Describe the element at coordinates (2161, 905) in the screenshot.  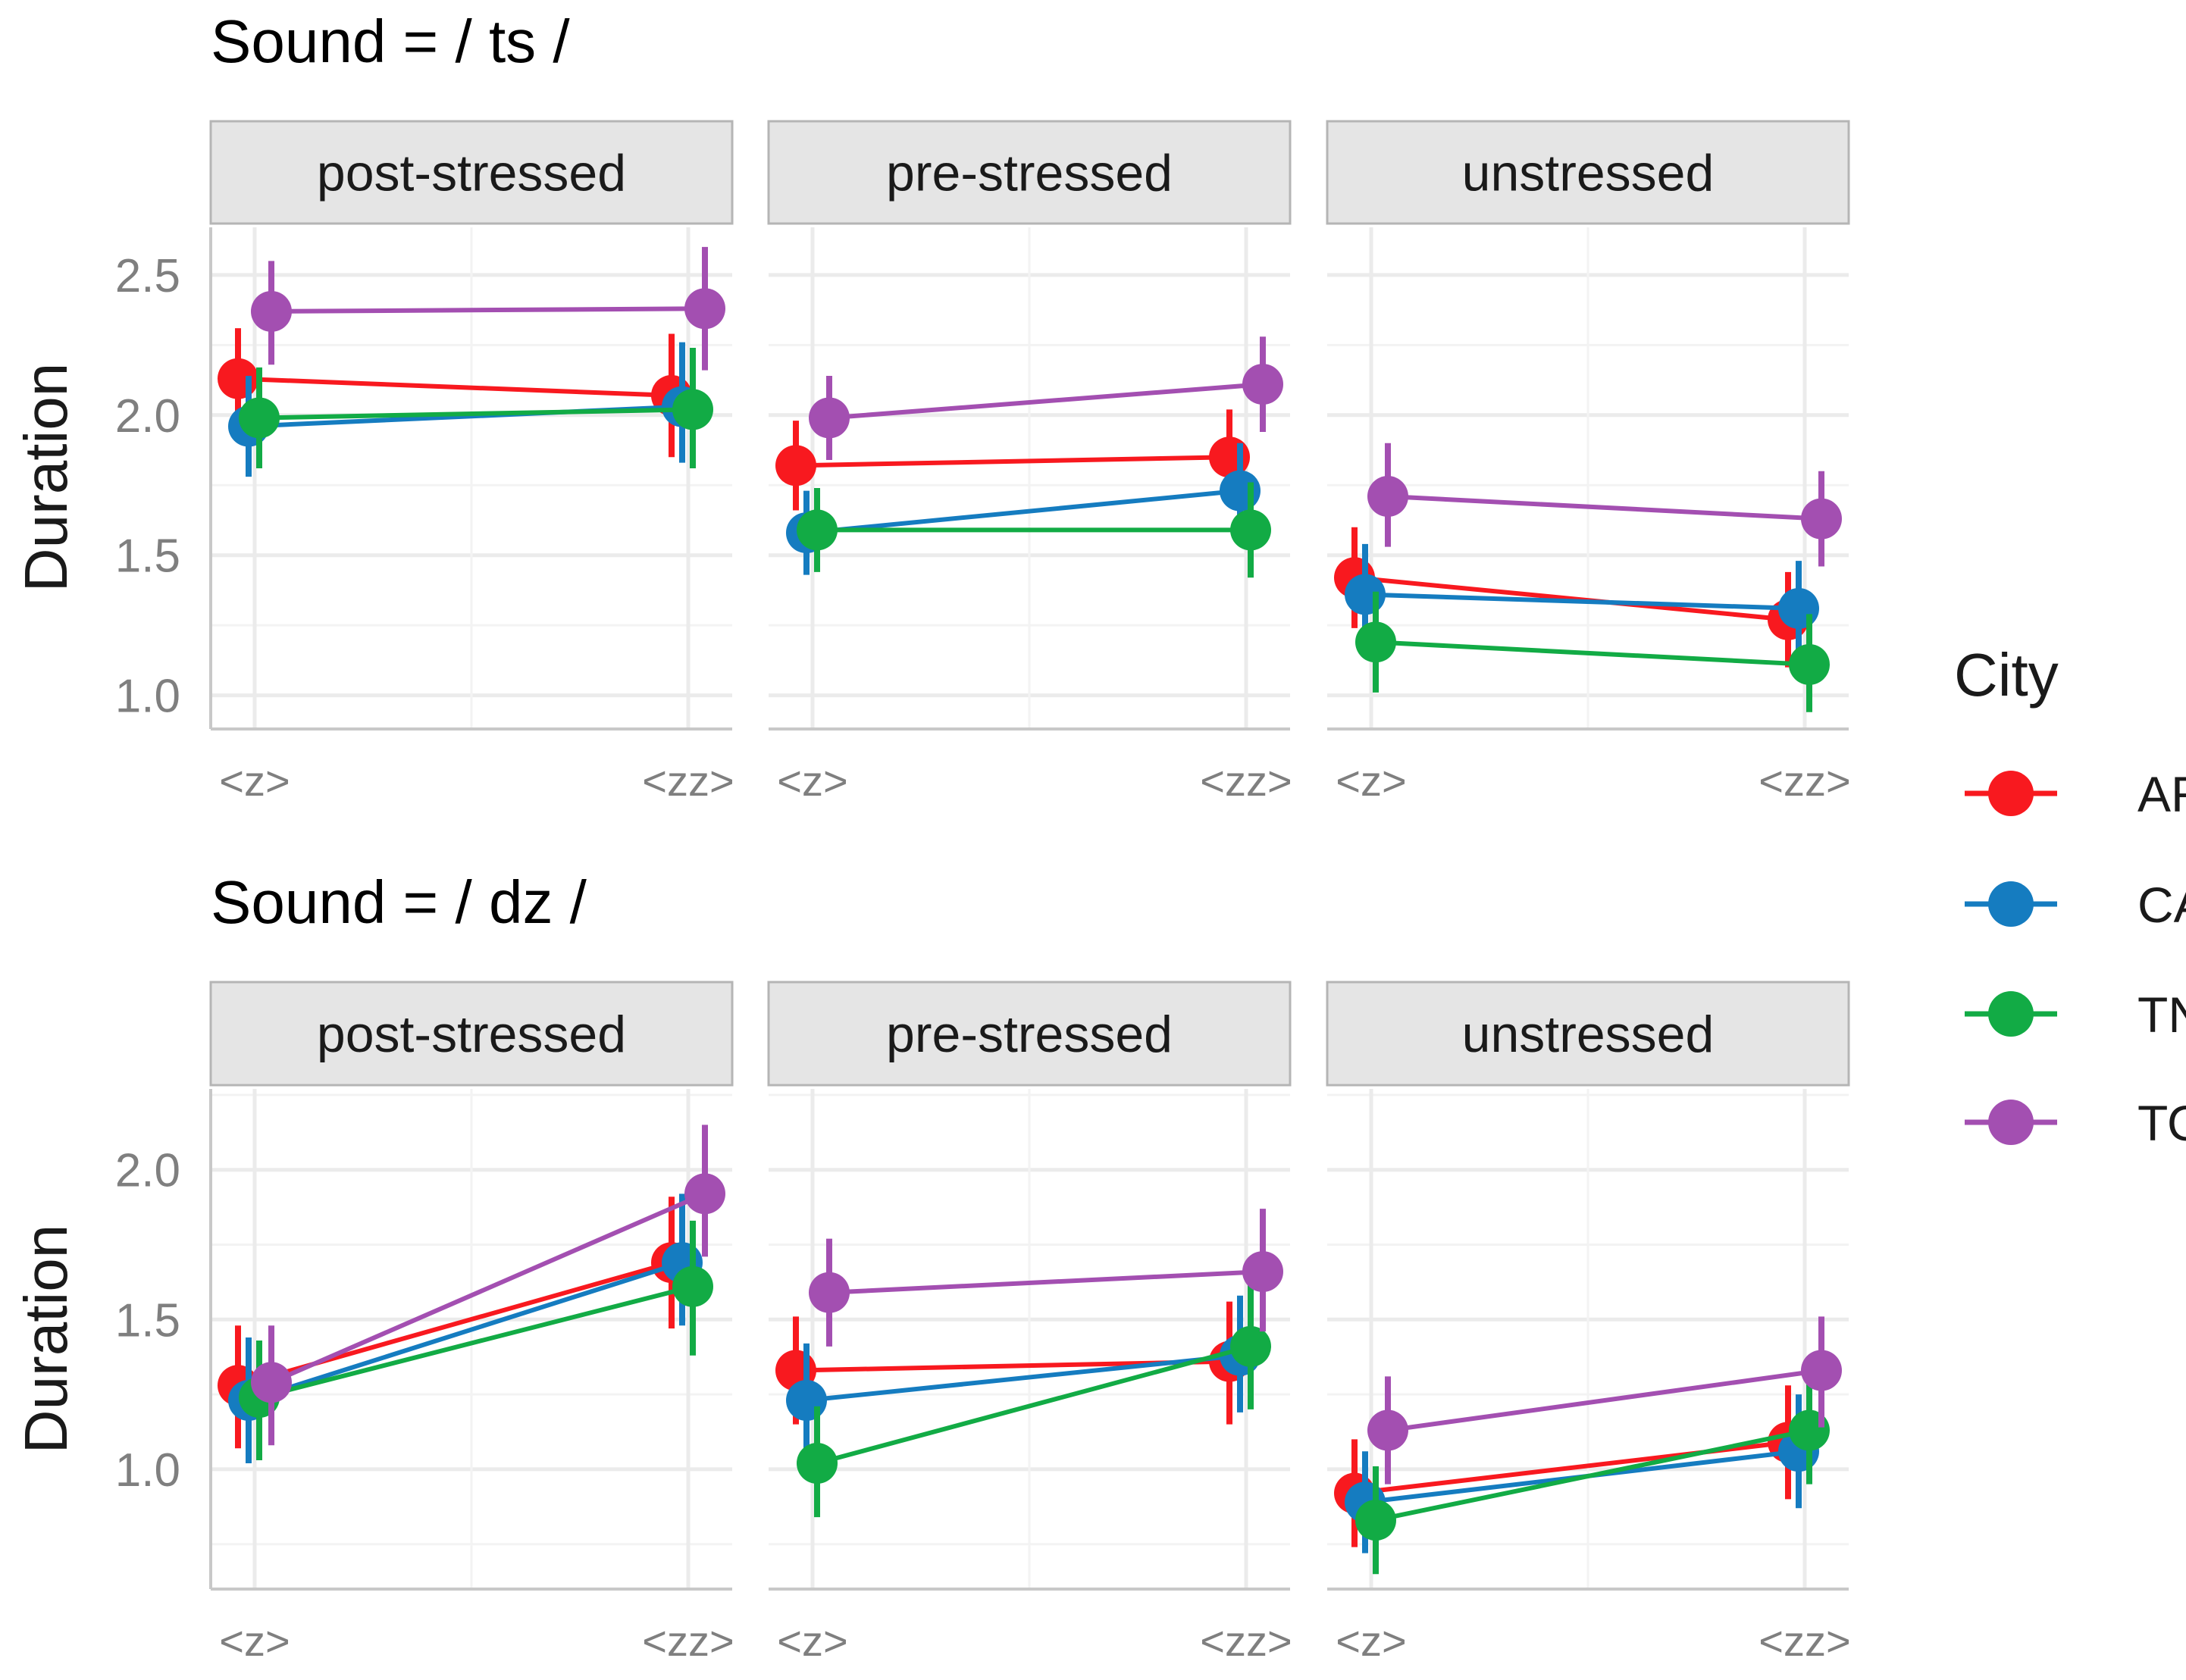
I see `legend-label: CA` at that location.